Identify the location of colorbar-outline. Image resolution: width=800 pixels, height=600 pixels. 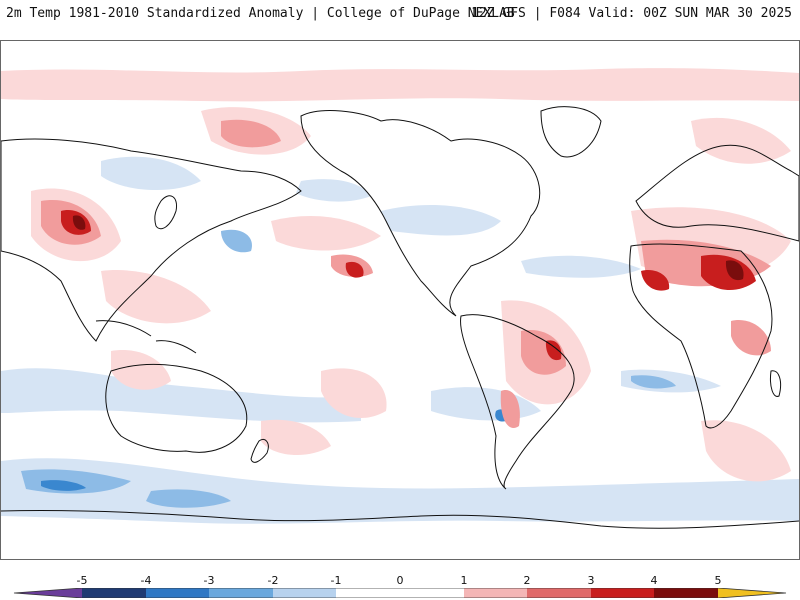
(400, 593).